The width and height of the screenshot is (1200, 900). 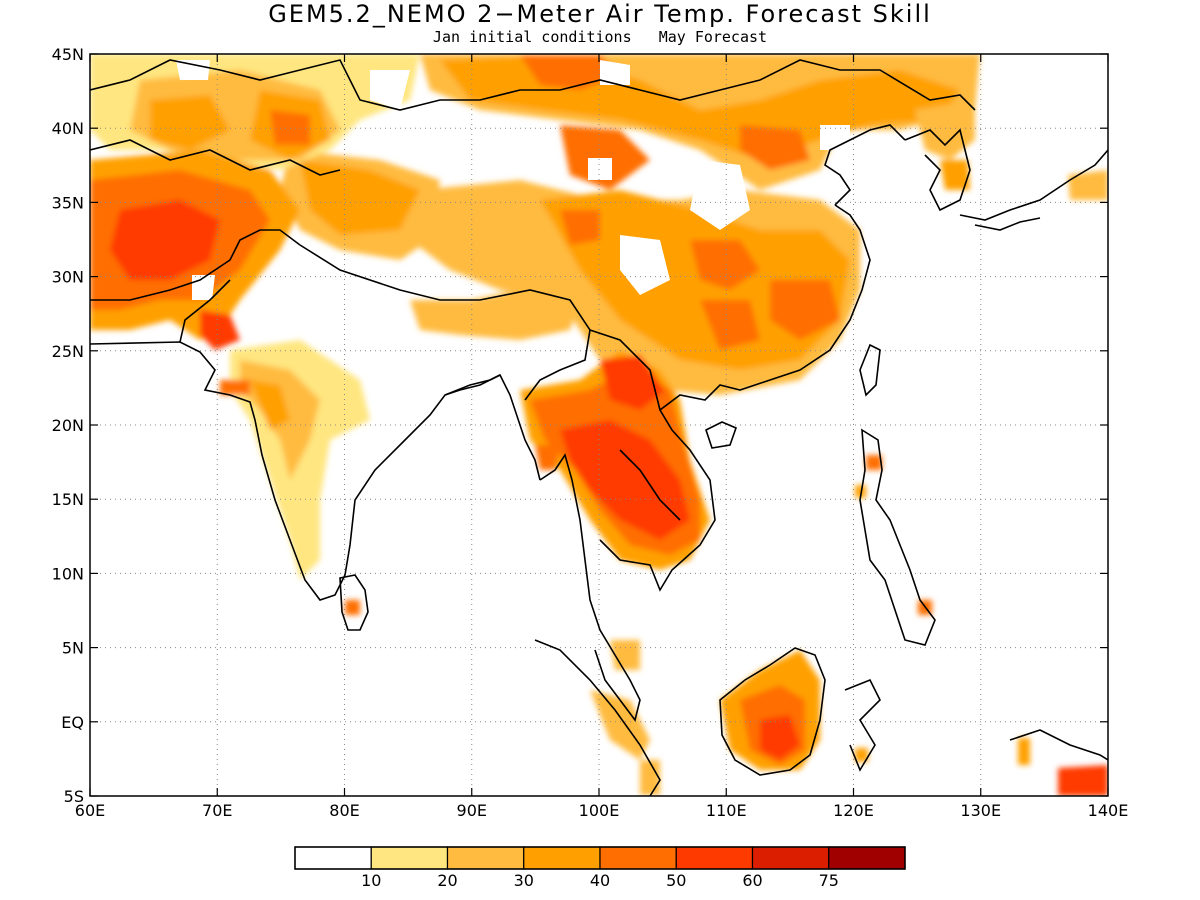 What do you see at coordinates (344, 810) in the screenshot?
I see `lon-tick-label: 80E` at bounding box center [344, 810].